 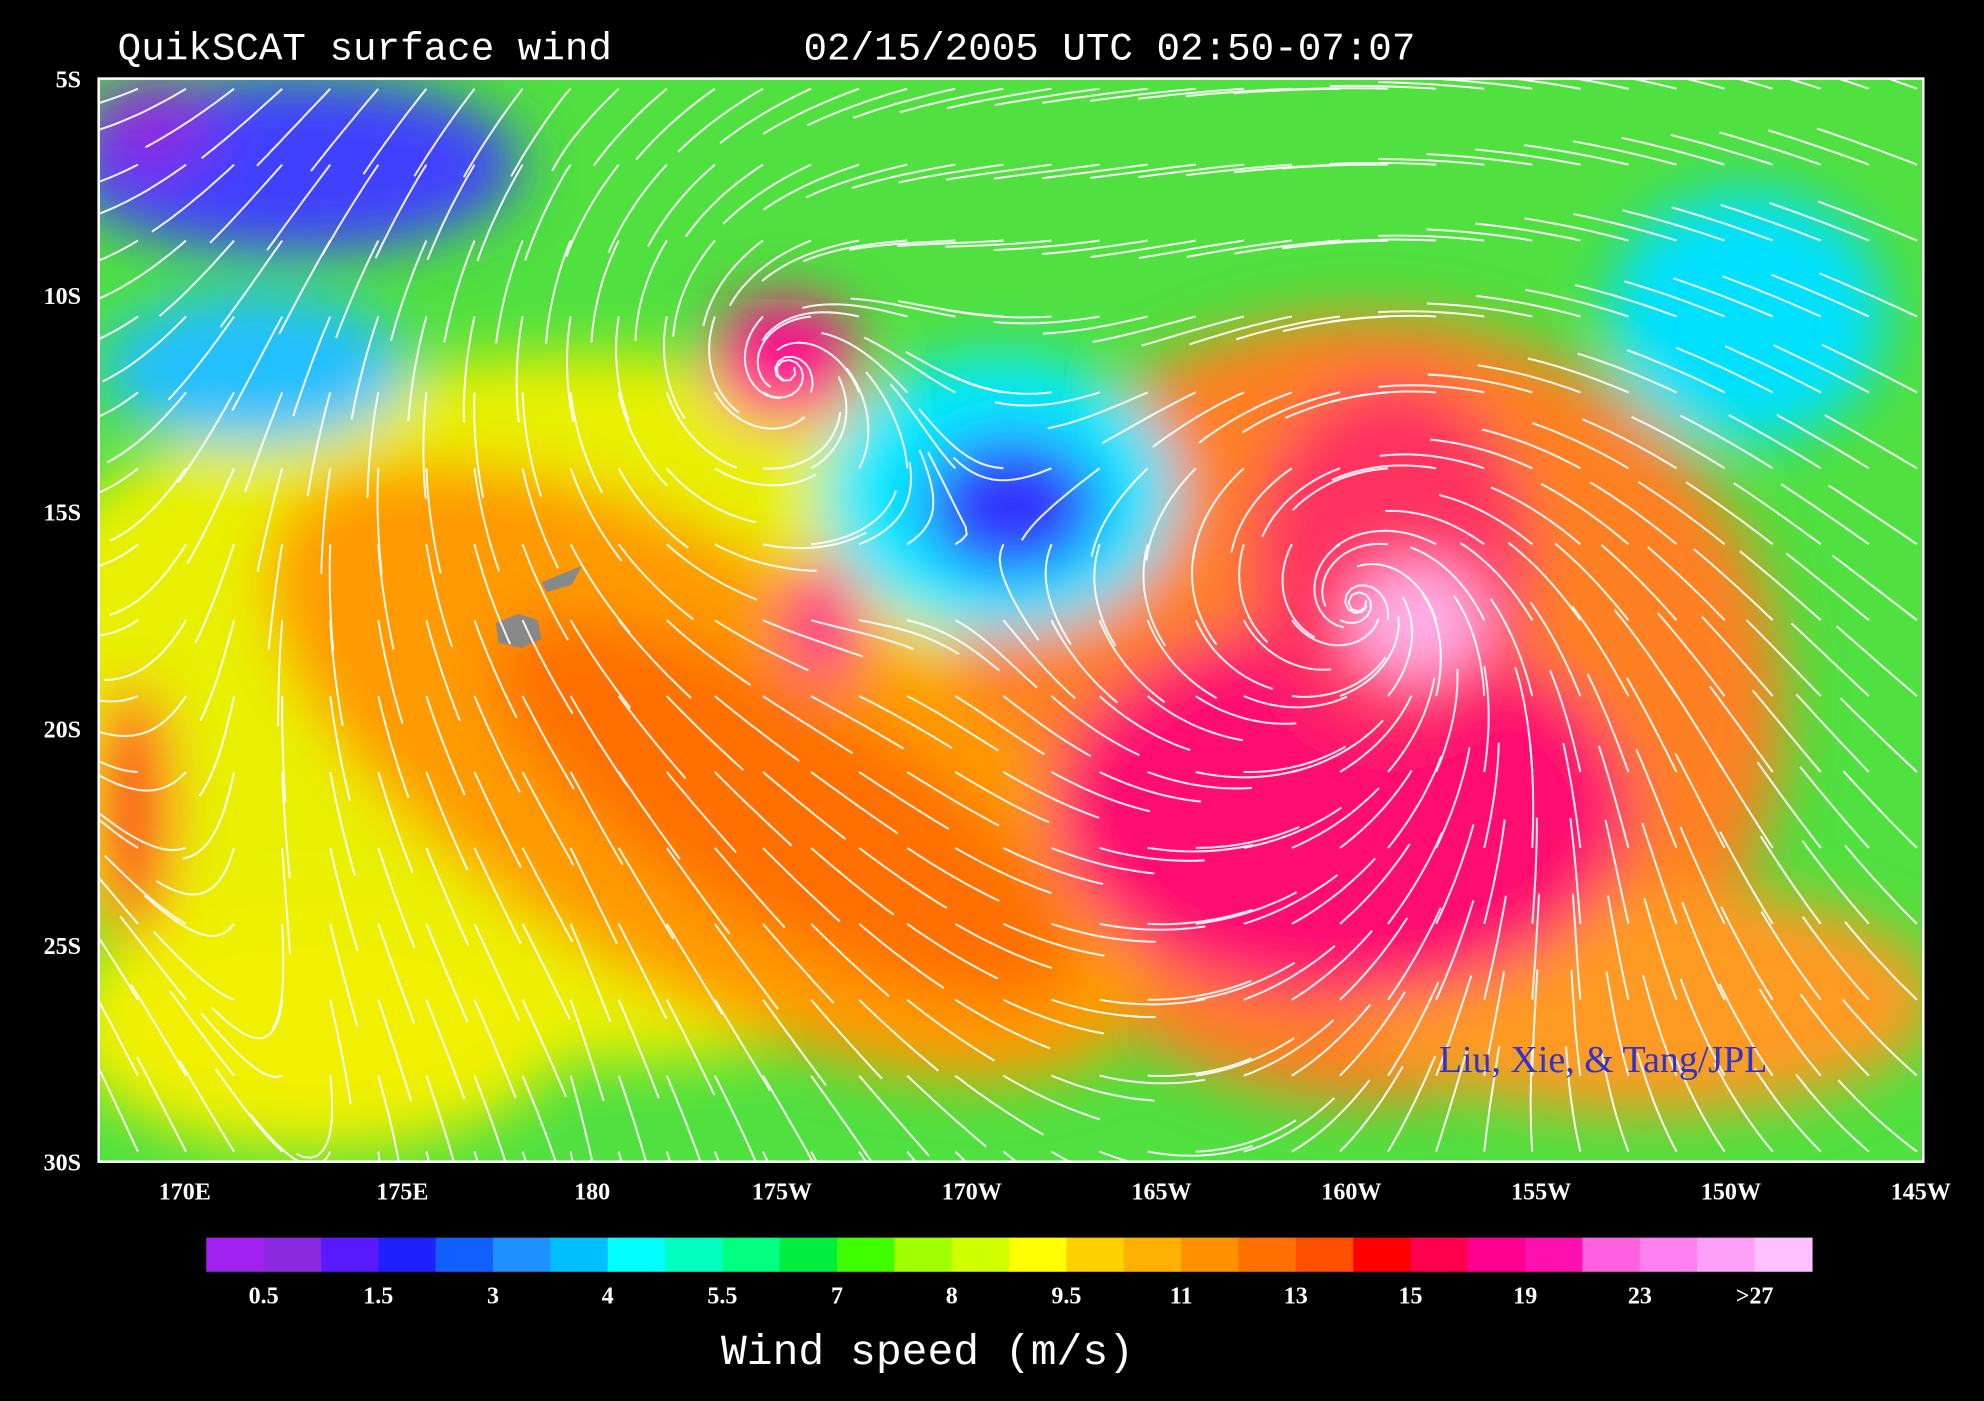 What do you see at coordinates (782, 1193) in the screenshot?
I see `lon-label: 175W` at bounding box center [782, 1193].